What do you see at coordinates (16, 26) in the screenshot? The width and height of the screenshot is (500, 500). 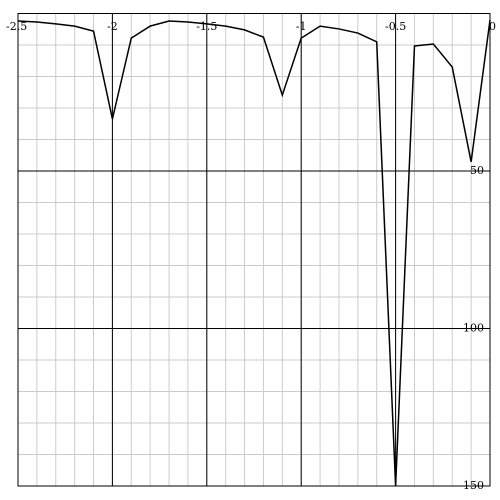 I see `x-tick-label: -2.5` at bounding box center [16, 26].